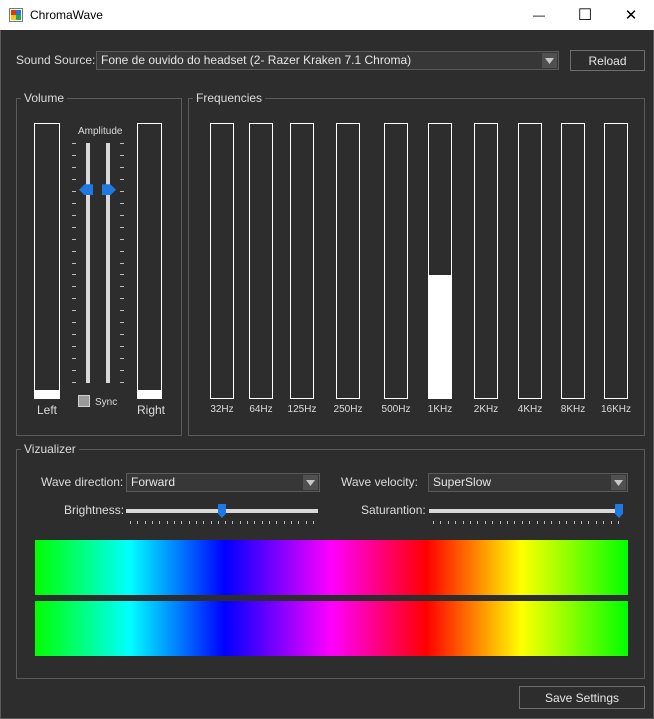 This screenshot has width=654, height=719. I want to click on saturation-thumb, so click(619, 511).